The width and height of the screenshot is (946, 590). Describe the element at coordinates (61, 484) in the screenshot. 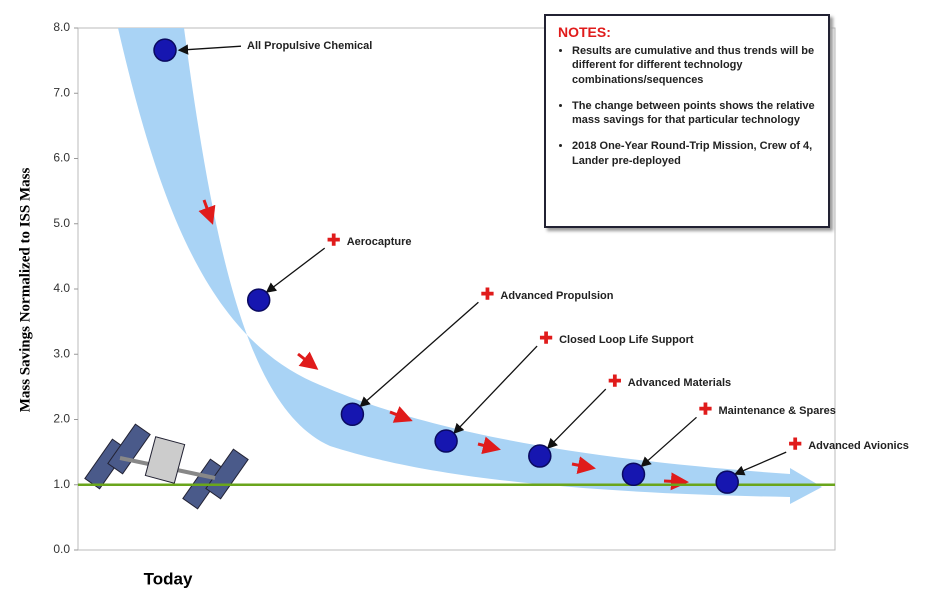

I see `y-tick-label: 1.0` at that location.